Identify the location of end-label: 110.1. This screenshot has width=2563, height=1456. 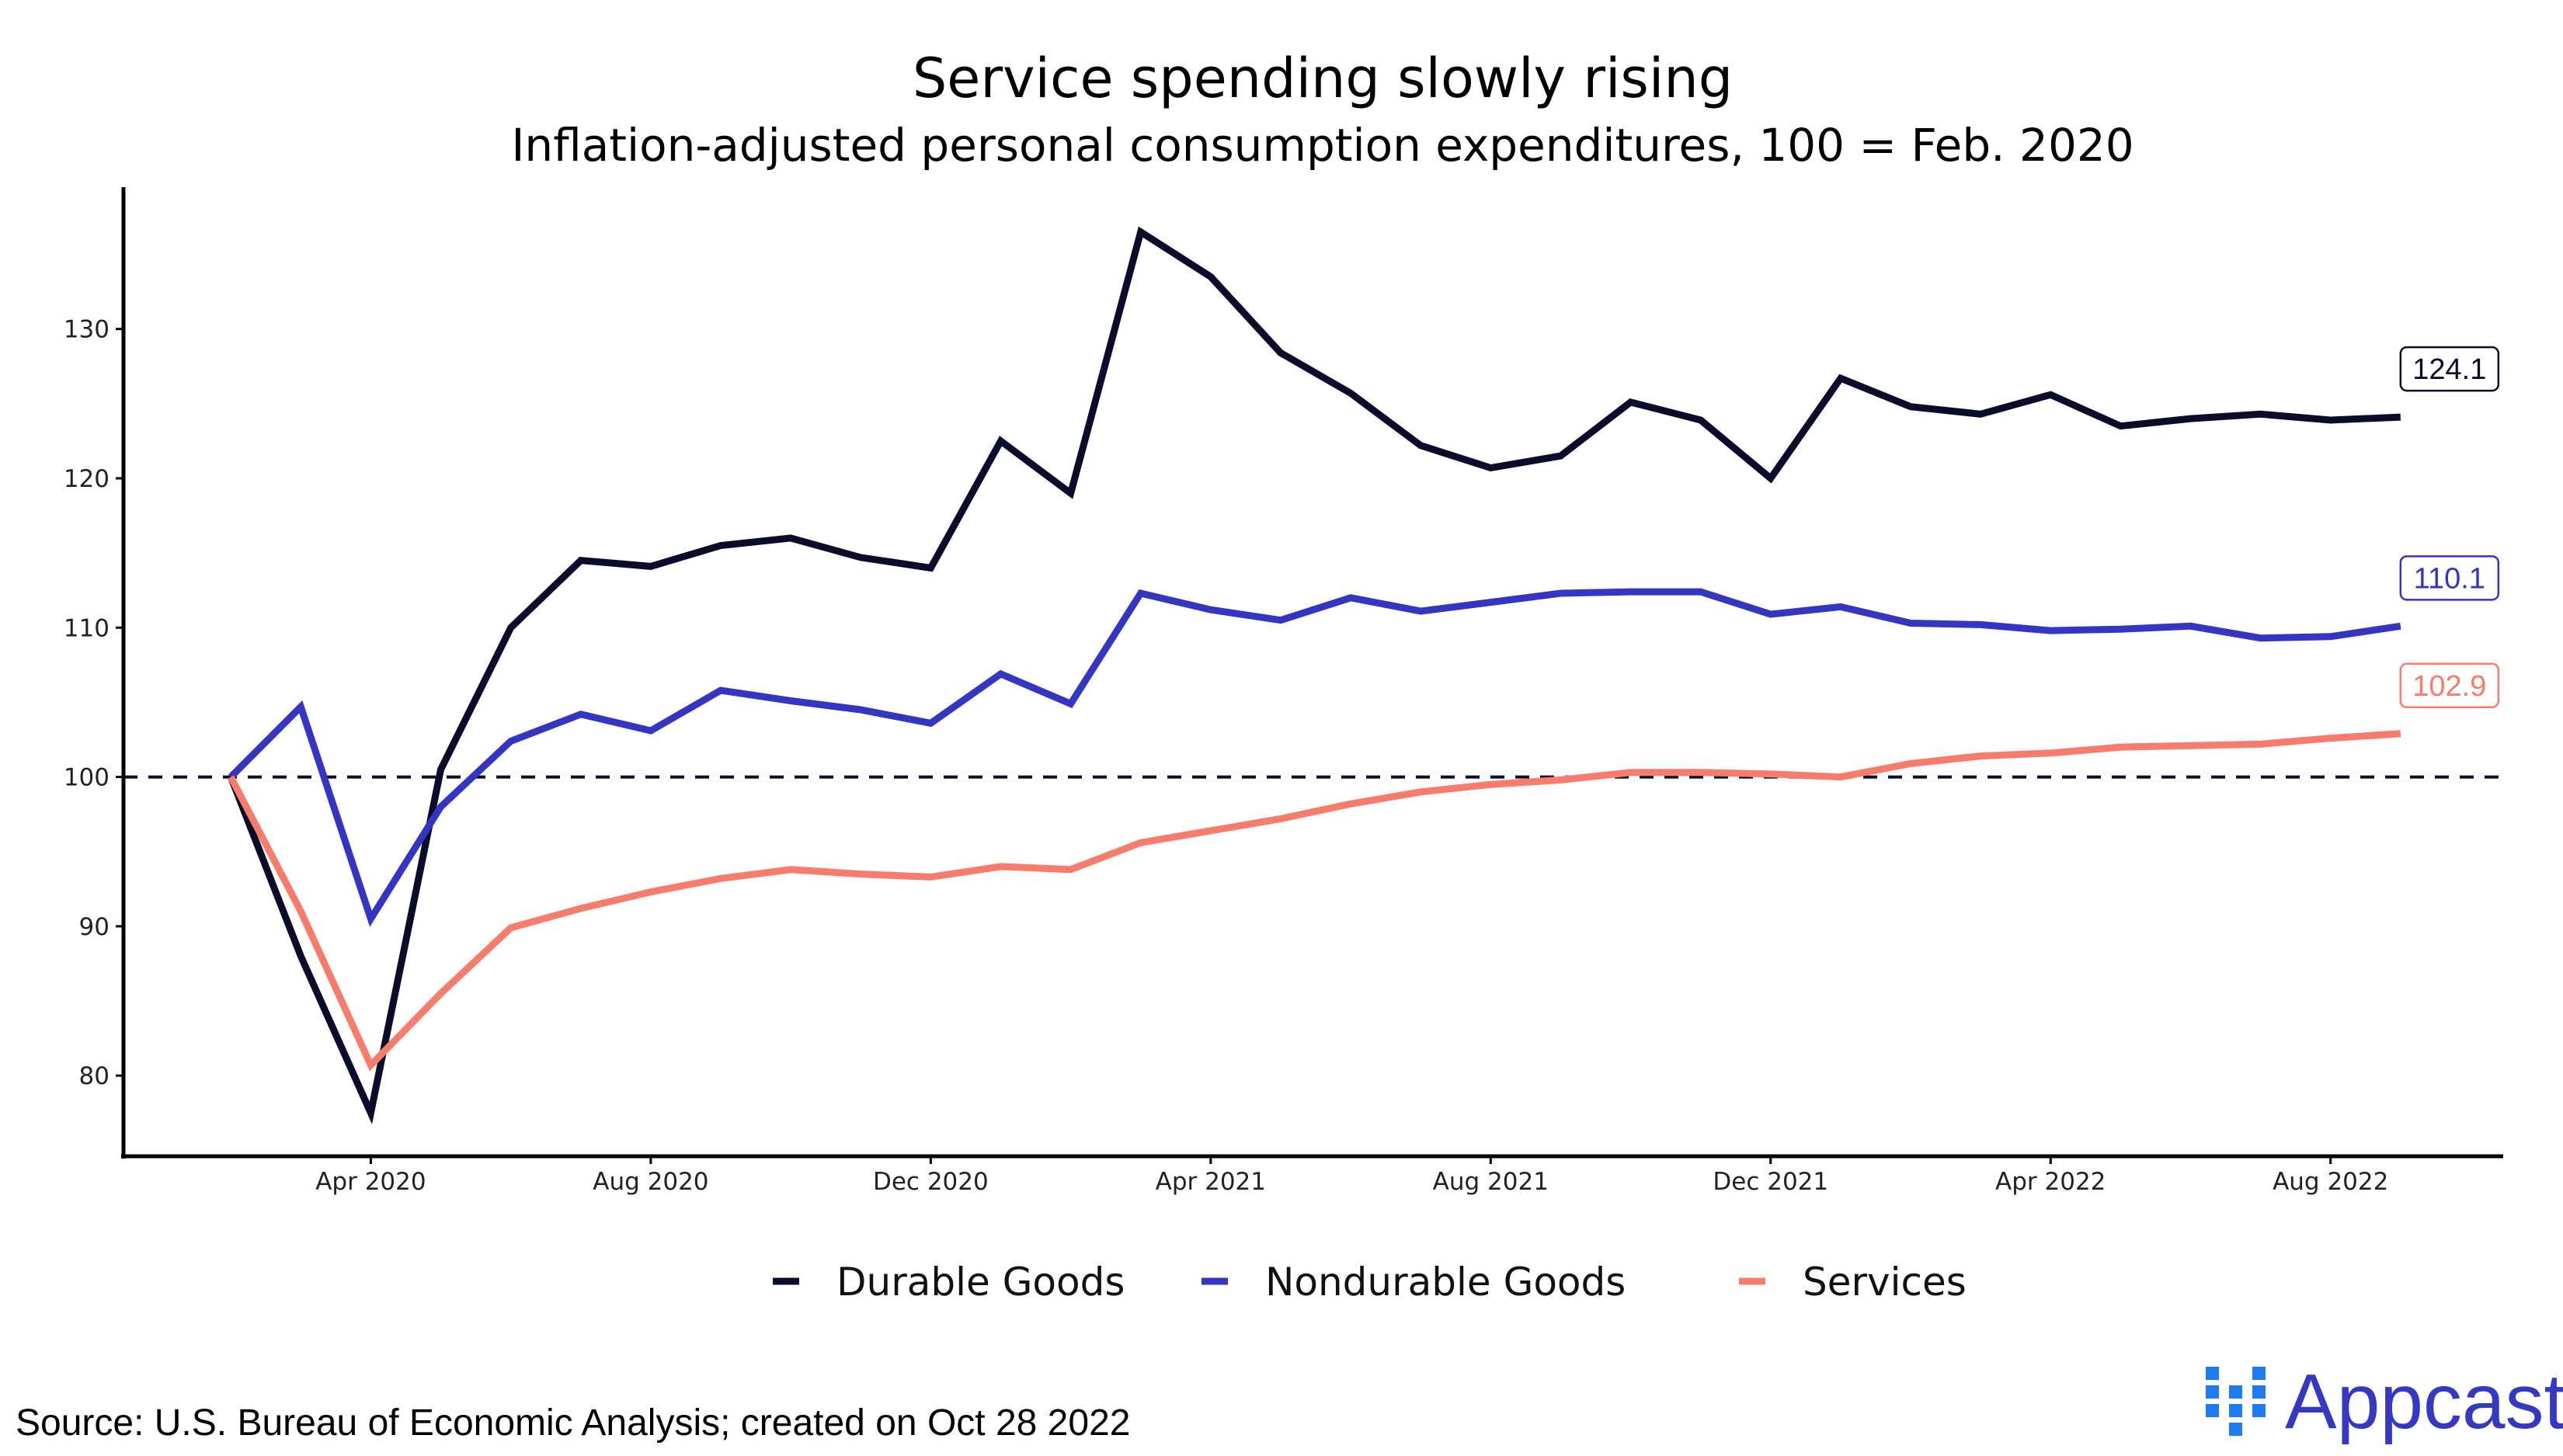
(2449, 578).